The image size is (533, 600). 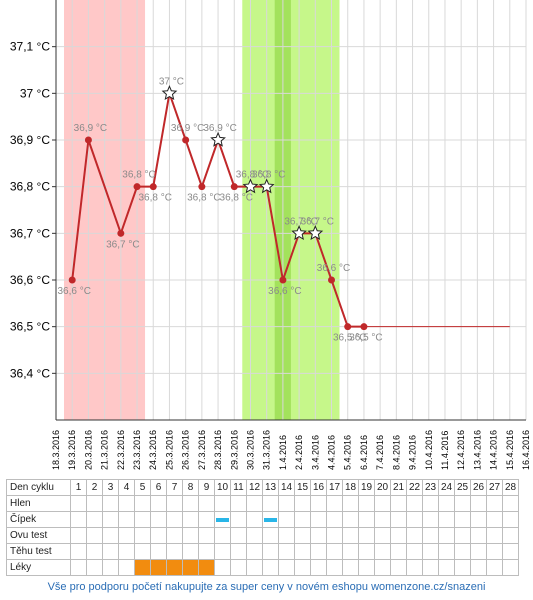 I want to click on x-tick-label: 18.3.2016, so click(x=56, y=450).